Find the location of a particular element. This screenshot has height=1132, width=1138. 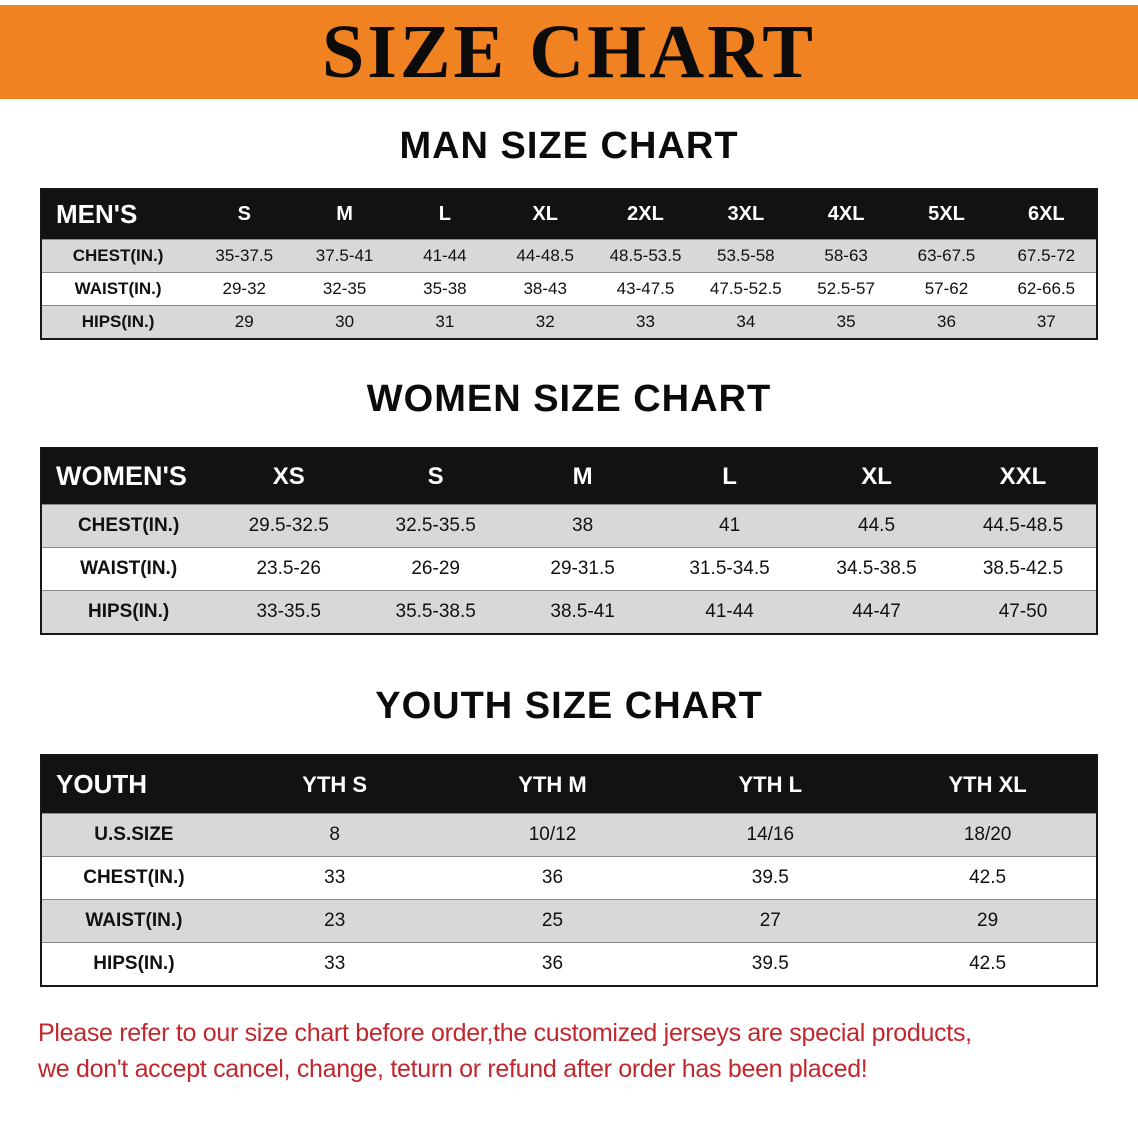

value-cell: 33-35.5 is located at coordinates (288, 611).